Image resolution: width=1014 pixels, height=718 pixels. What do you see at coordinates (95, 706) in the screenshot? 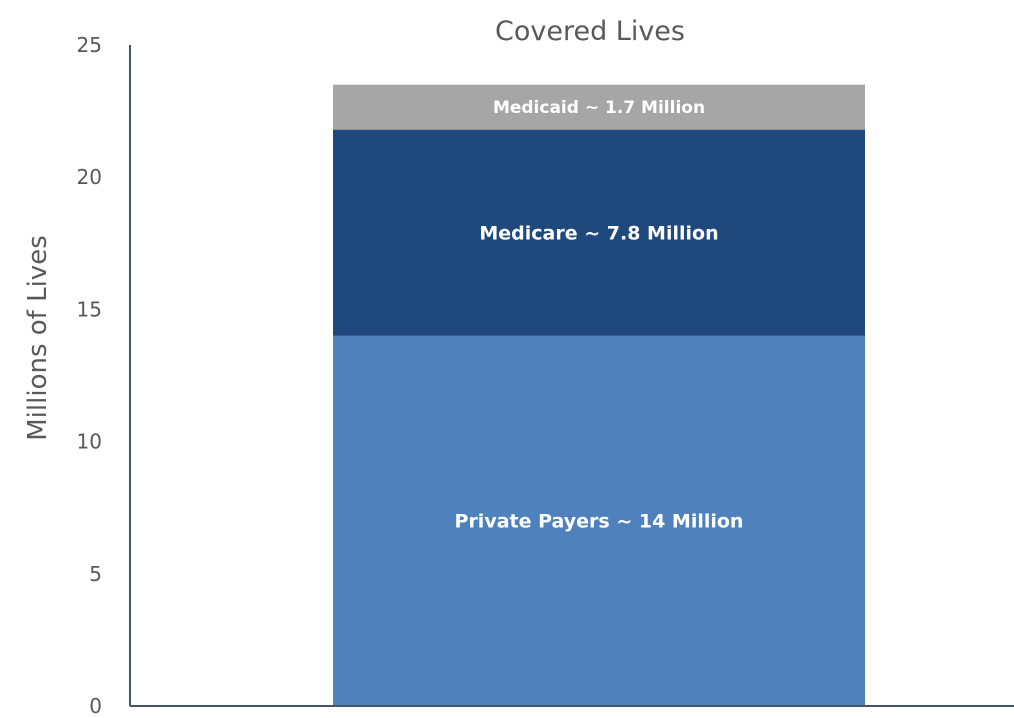
I see `y-tick-label: 0` at bounding box center [95, 706].